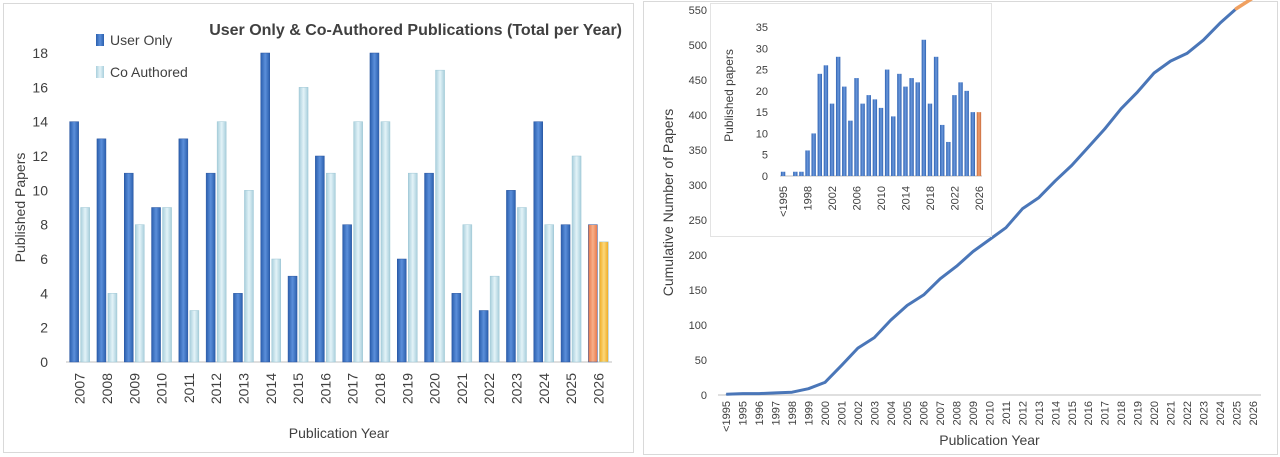 The height and width of the screenshot is (457, 1280). I want to click on left-x-tick-label: 2011, so click(189, 388).